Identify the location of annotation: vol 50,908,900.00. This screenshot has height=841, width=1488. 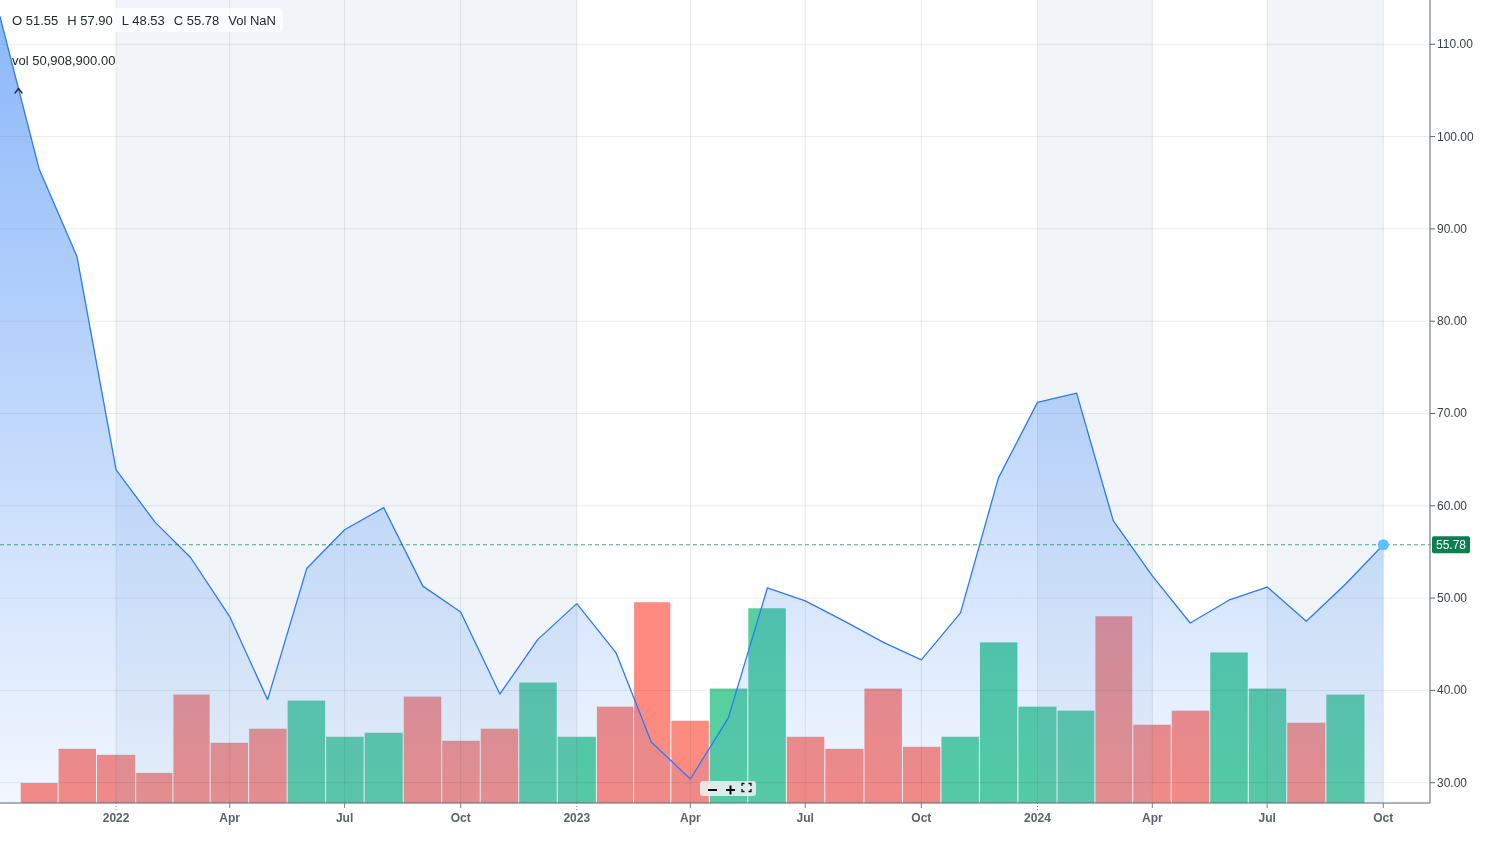
(64, 60).